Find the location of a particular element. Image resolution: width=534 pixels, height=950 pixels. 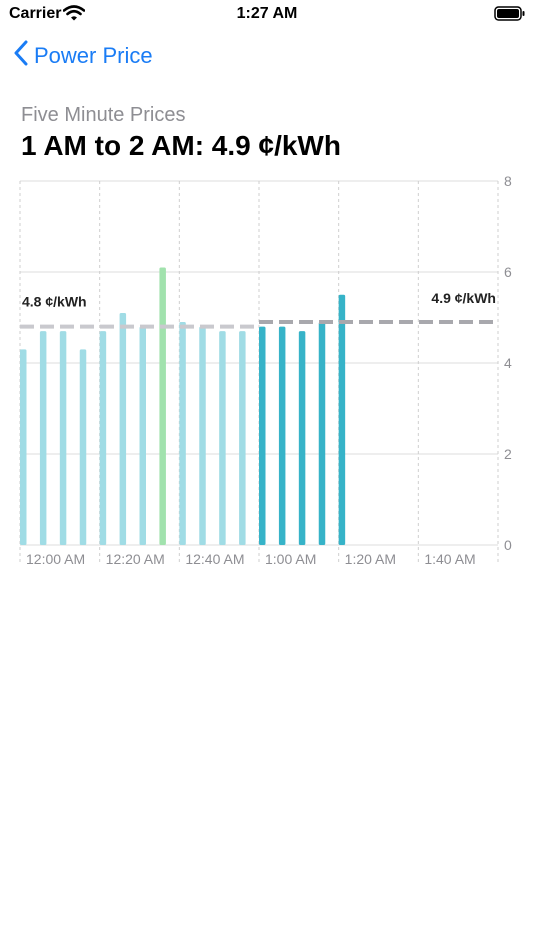

x-tick-label: 1:20 AM is located at coordinates (370, 559).